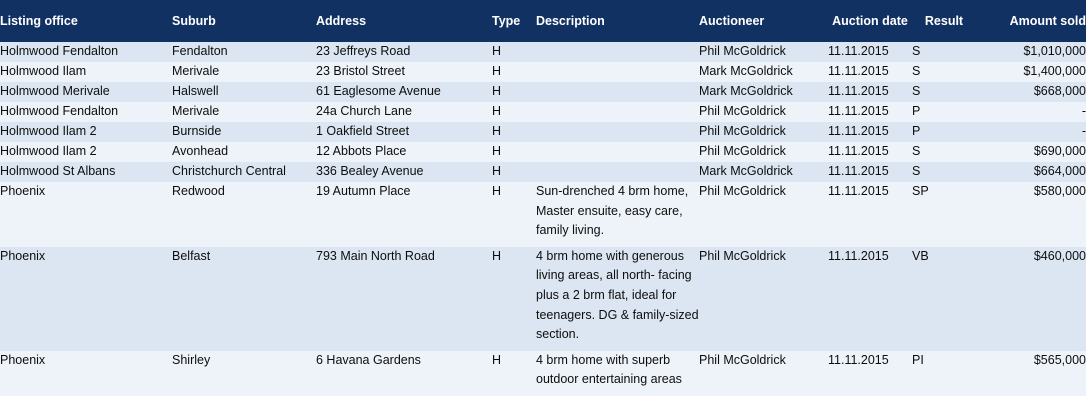 The width and height of the screenshot is (1086, 401). I want to click on cell-amount-sold: $565,000, so click(1059, 359).